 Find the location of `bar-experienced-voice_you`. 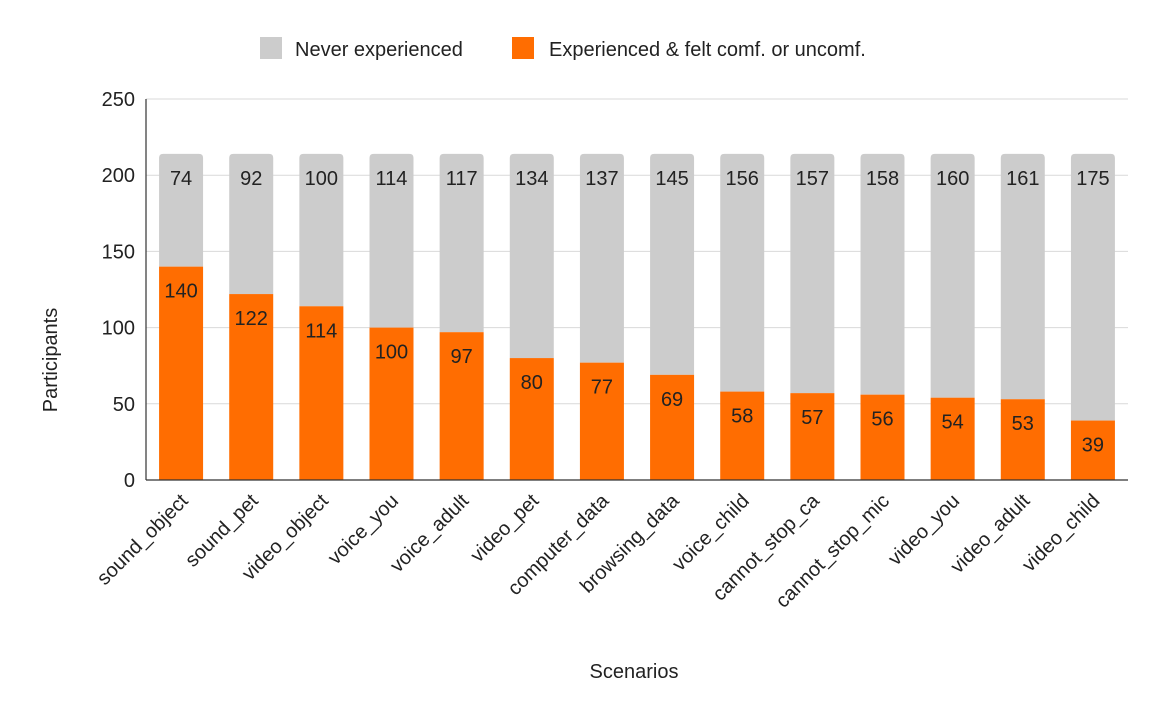

bar-experienced-voice_you is located at coordinates (391, 403).